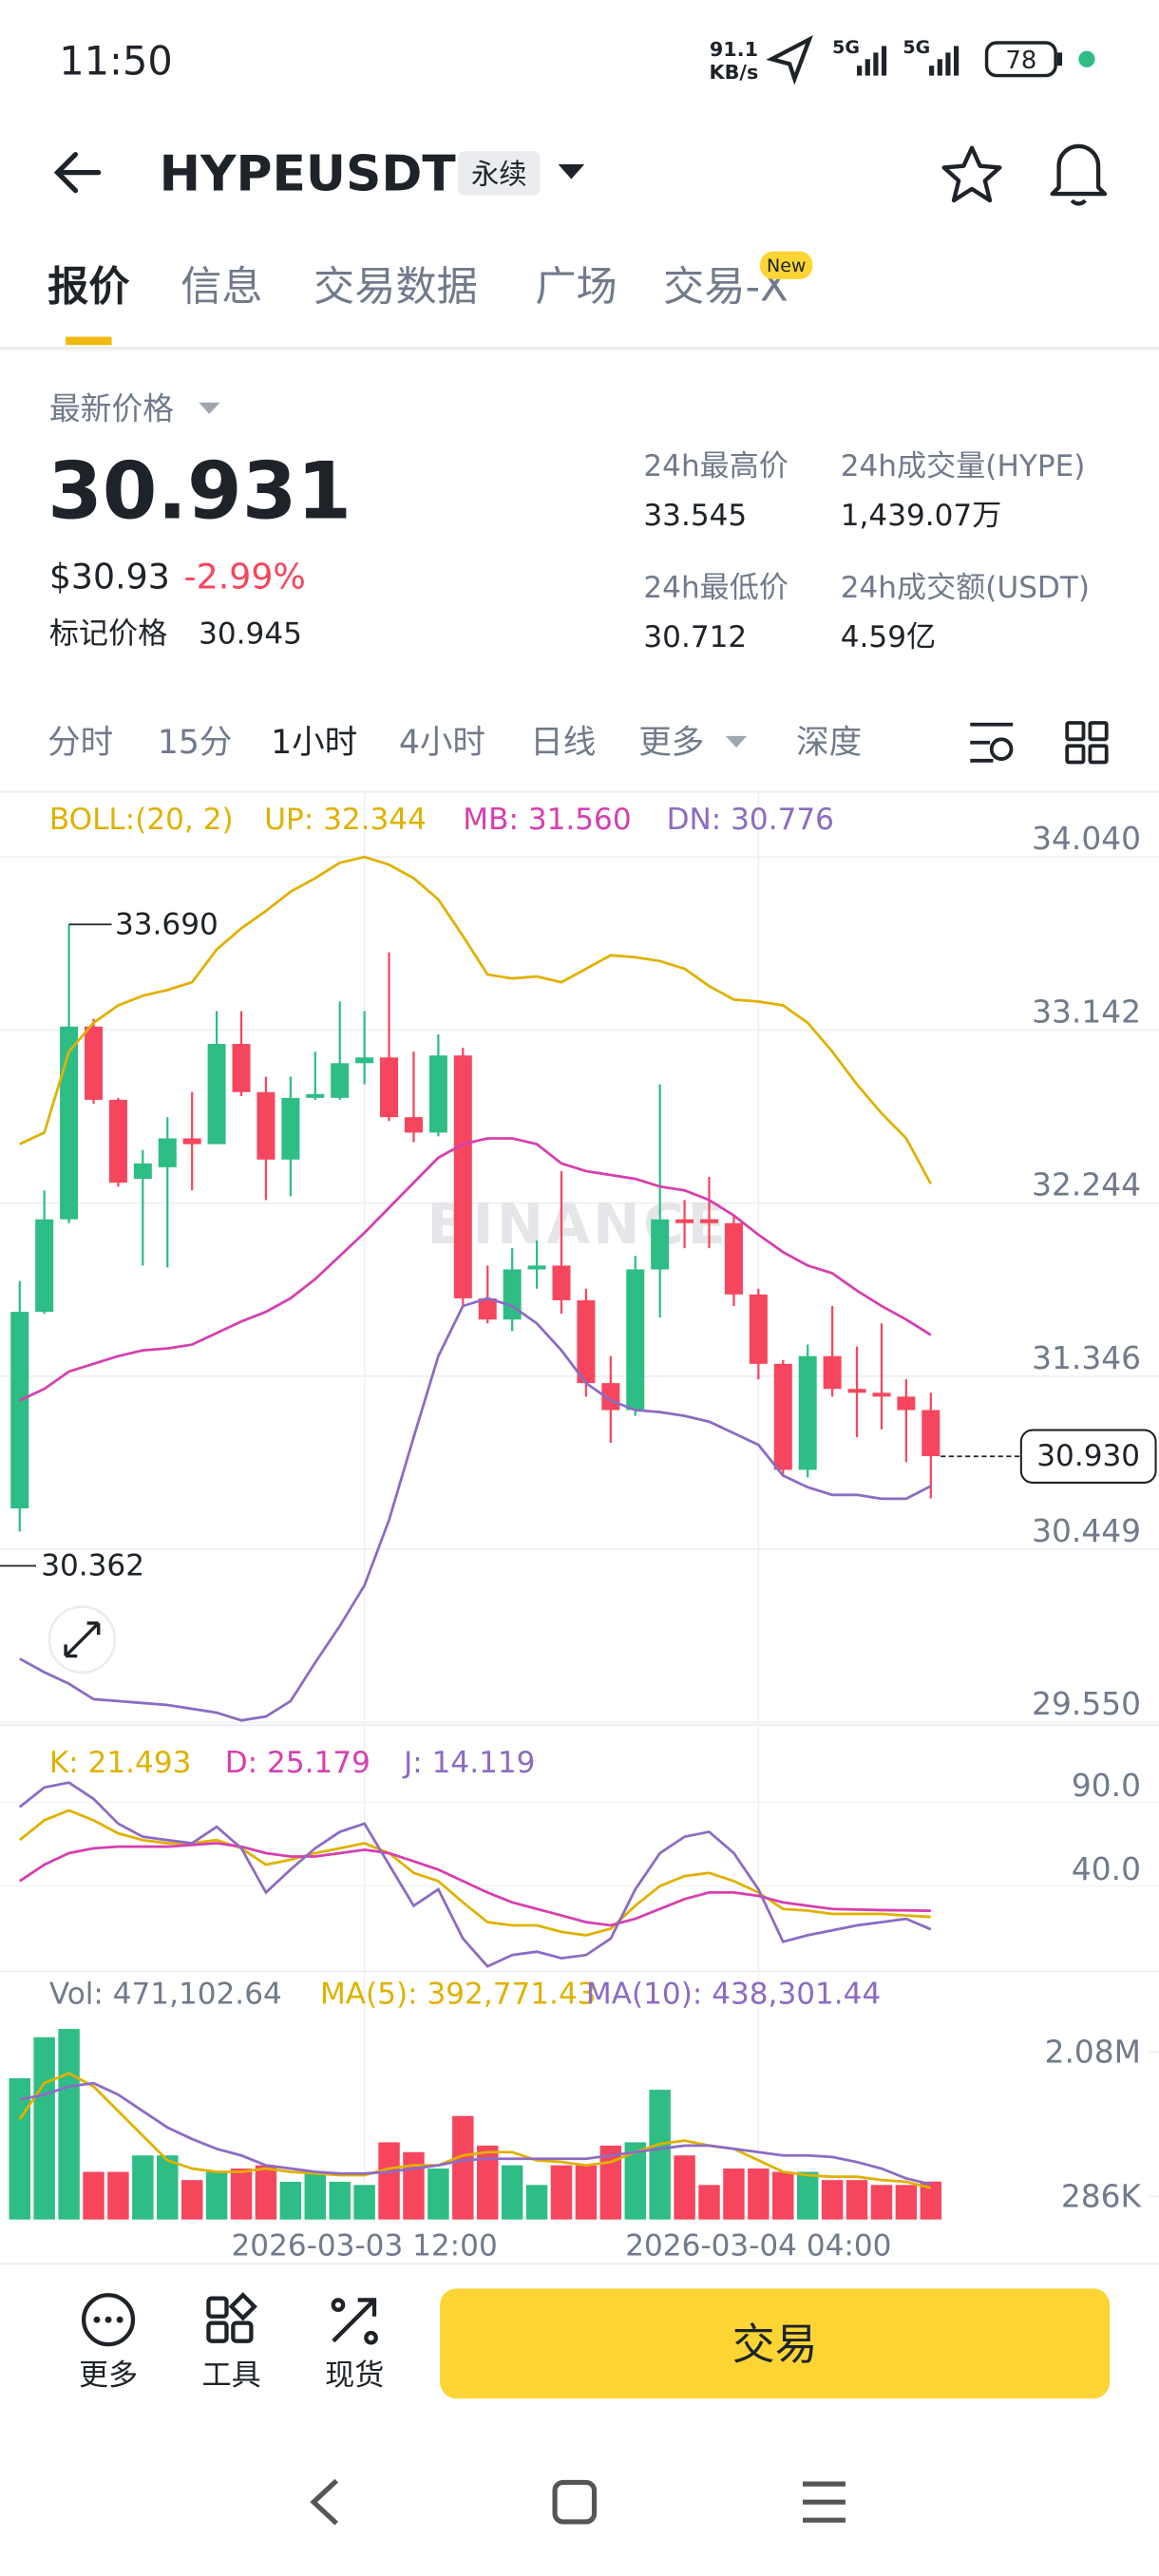  Describe the element at coordinates (824, 2502) in the screenshot. I see `nav-menu` at that location.